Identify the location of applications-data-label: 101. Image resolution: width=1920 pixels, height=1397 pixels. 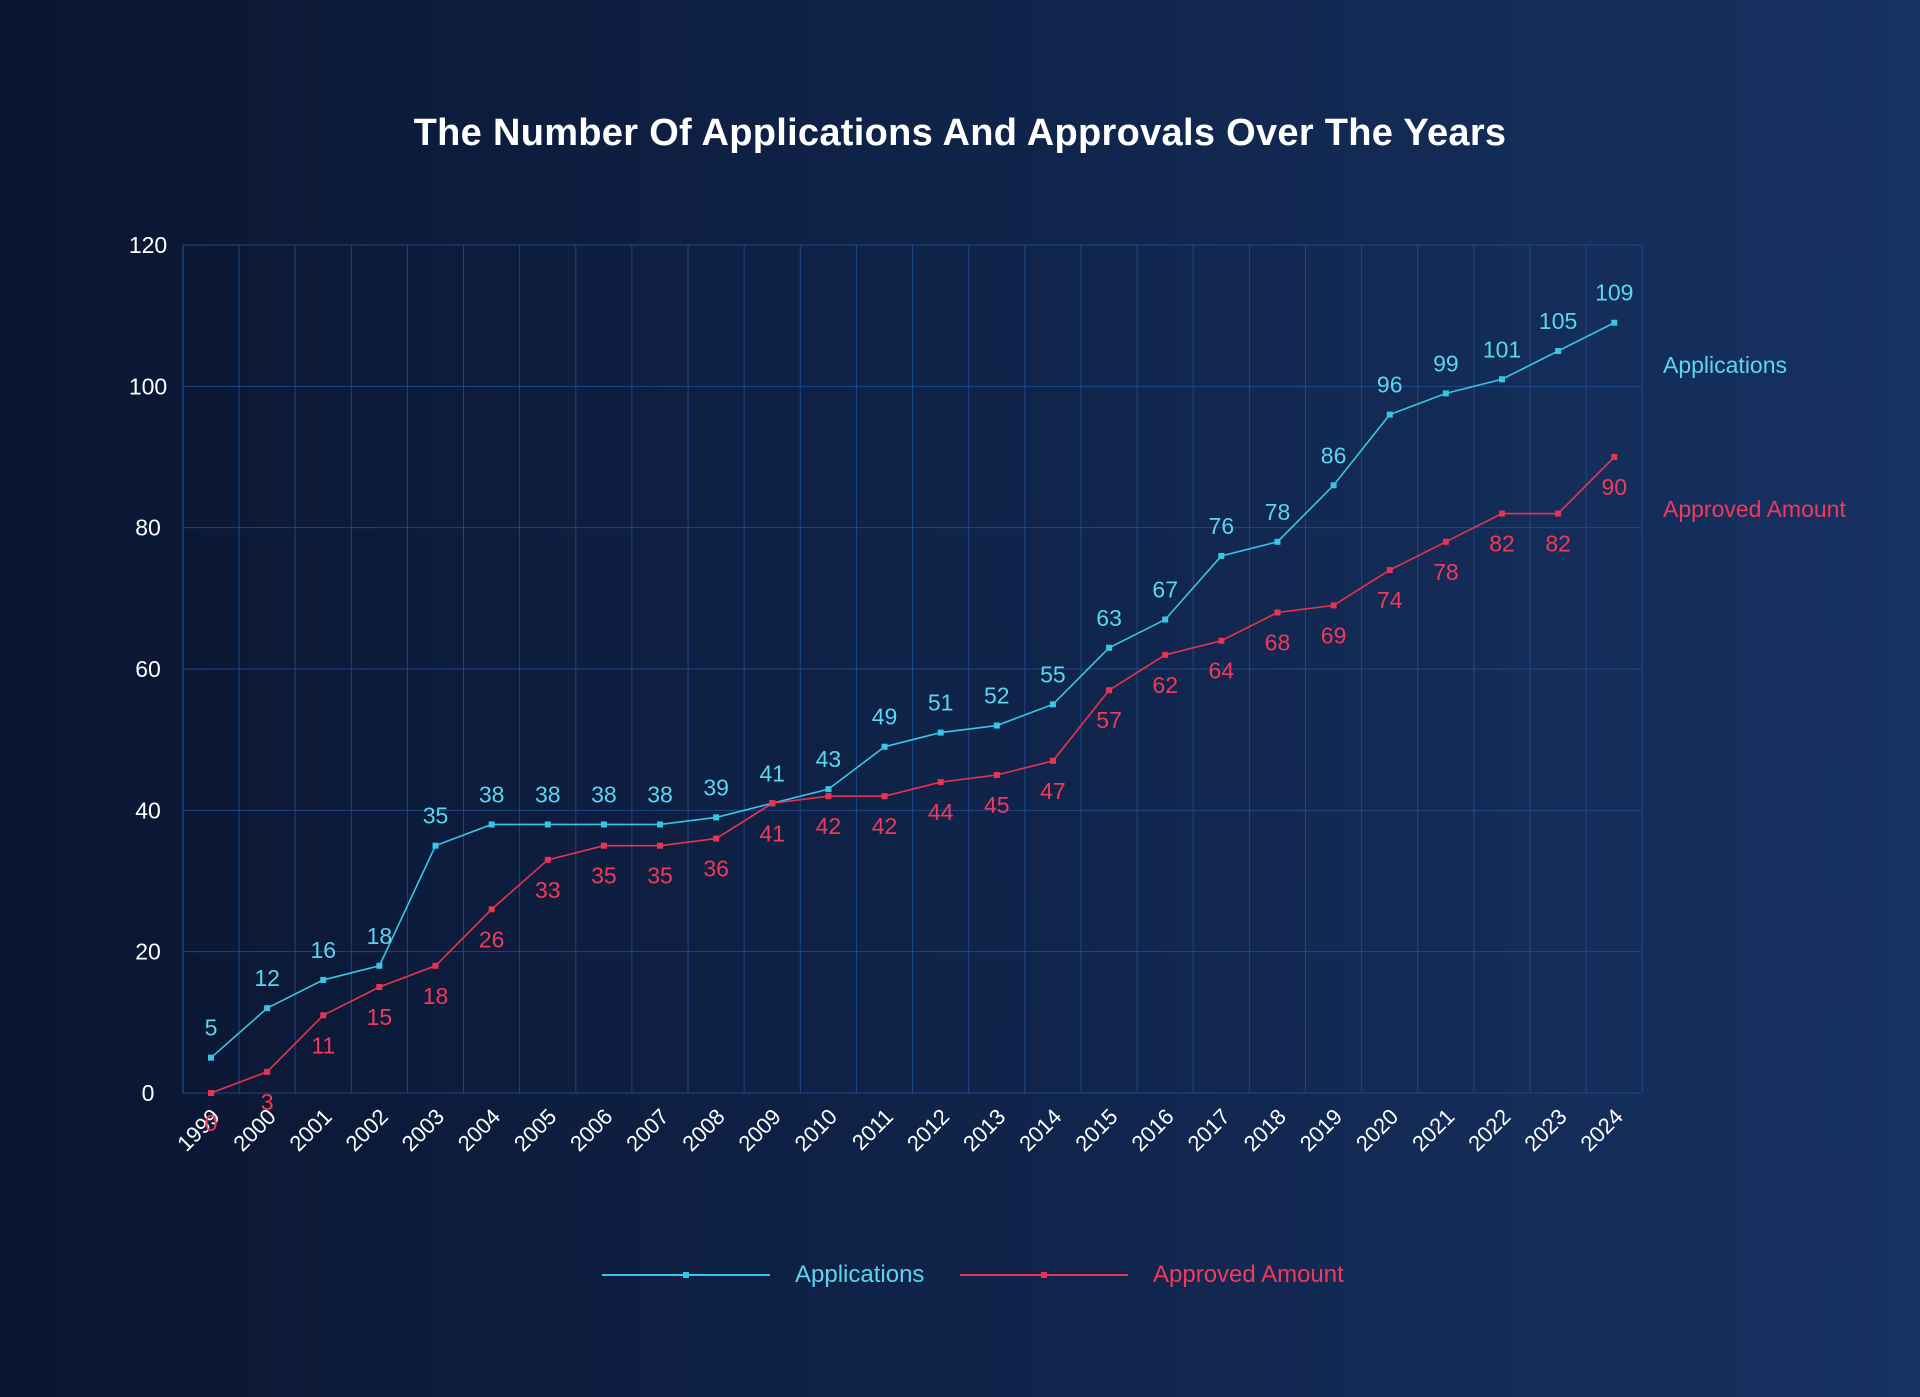
(1502, 349).